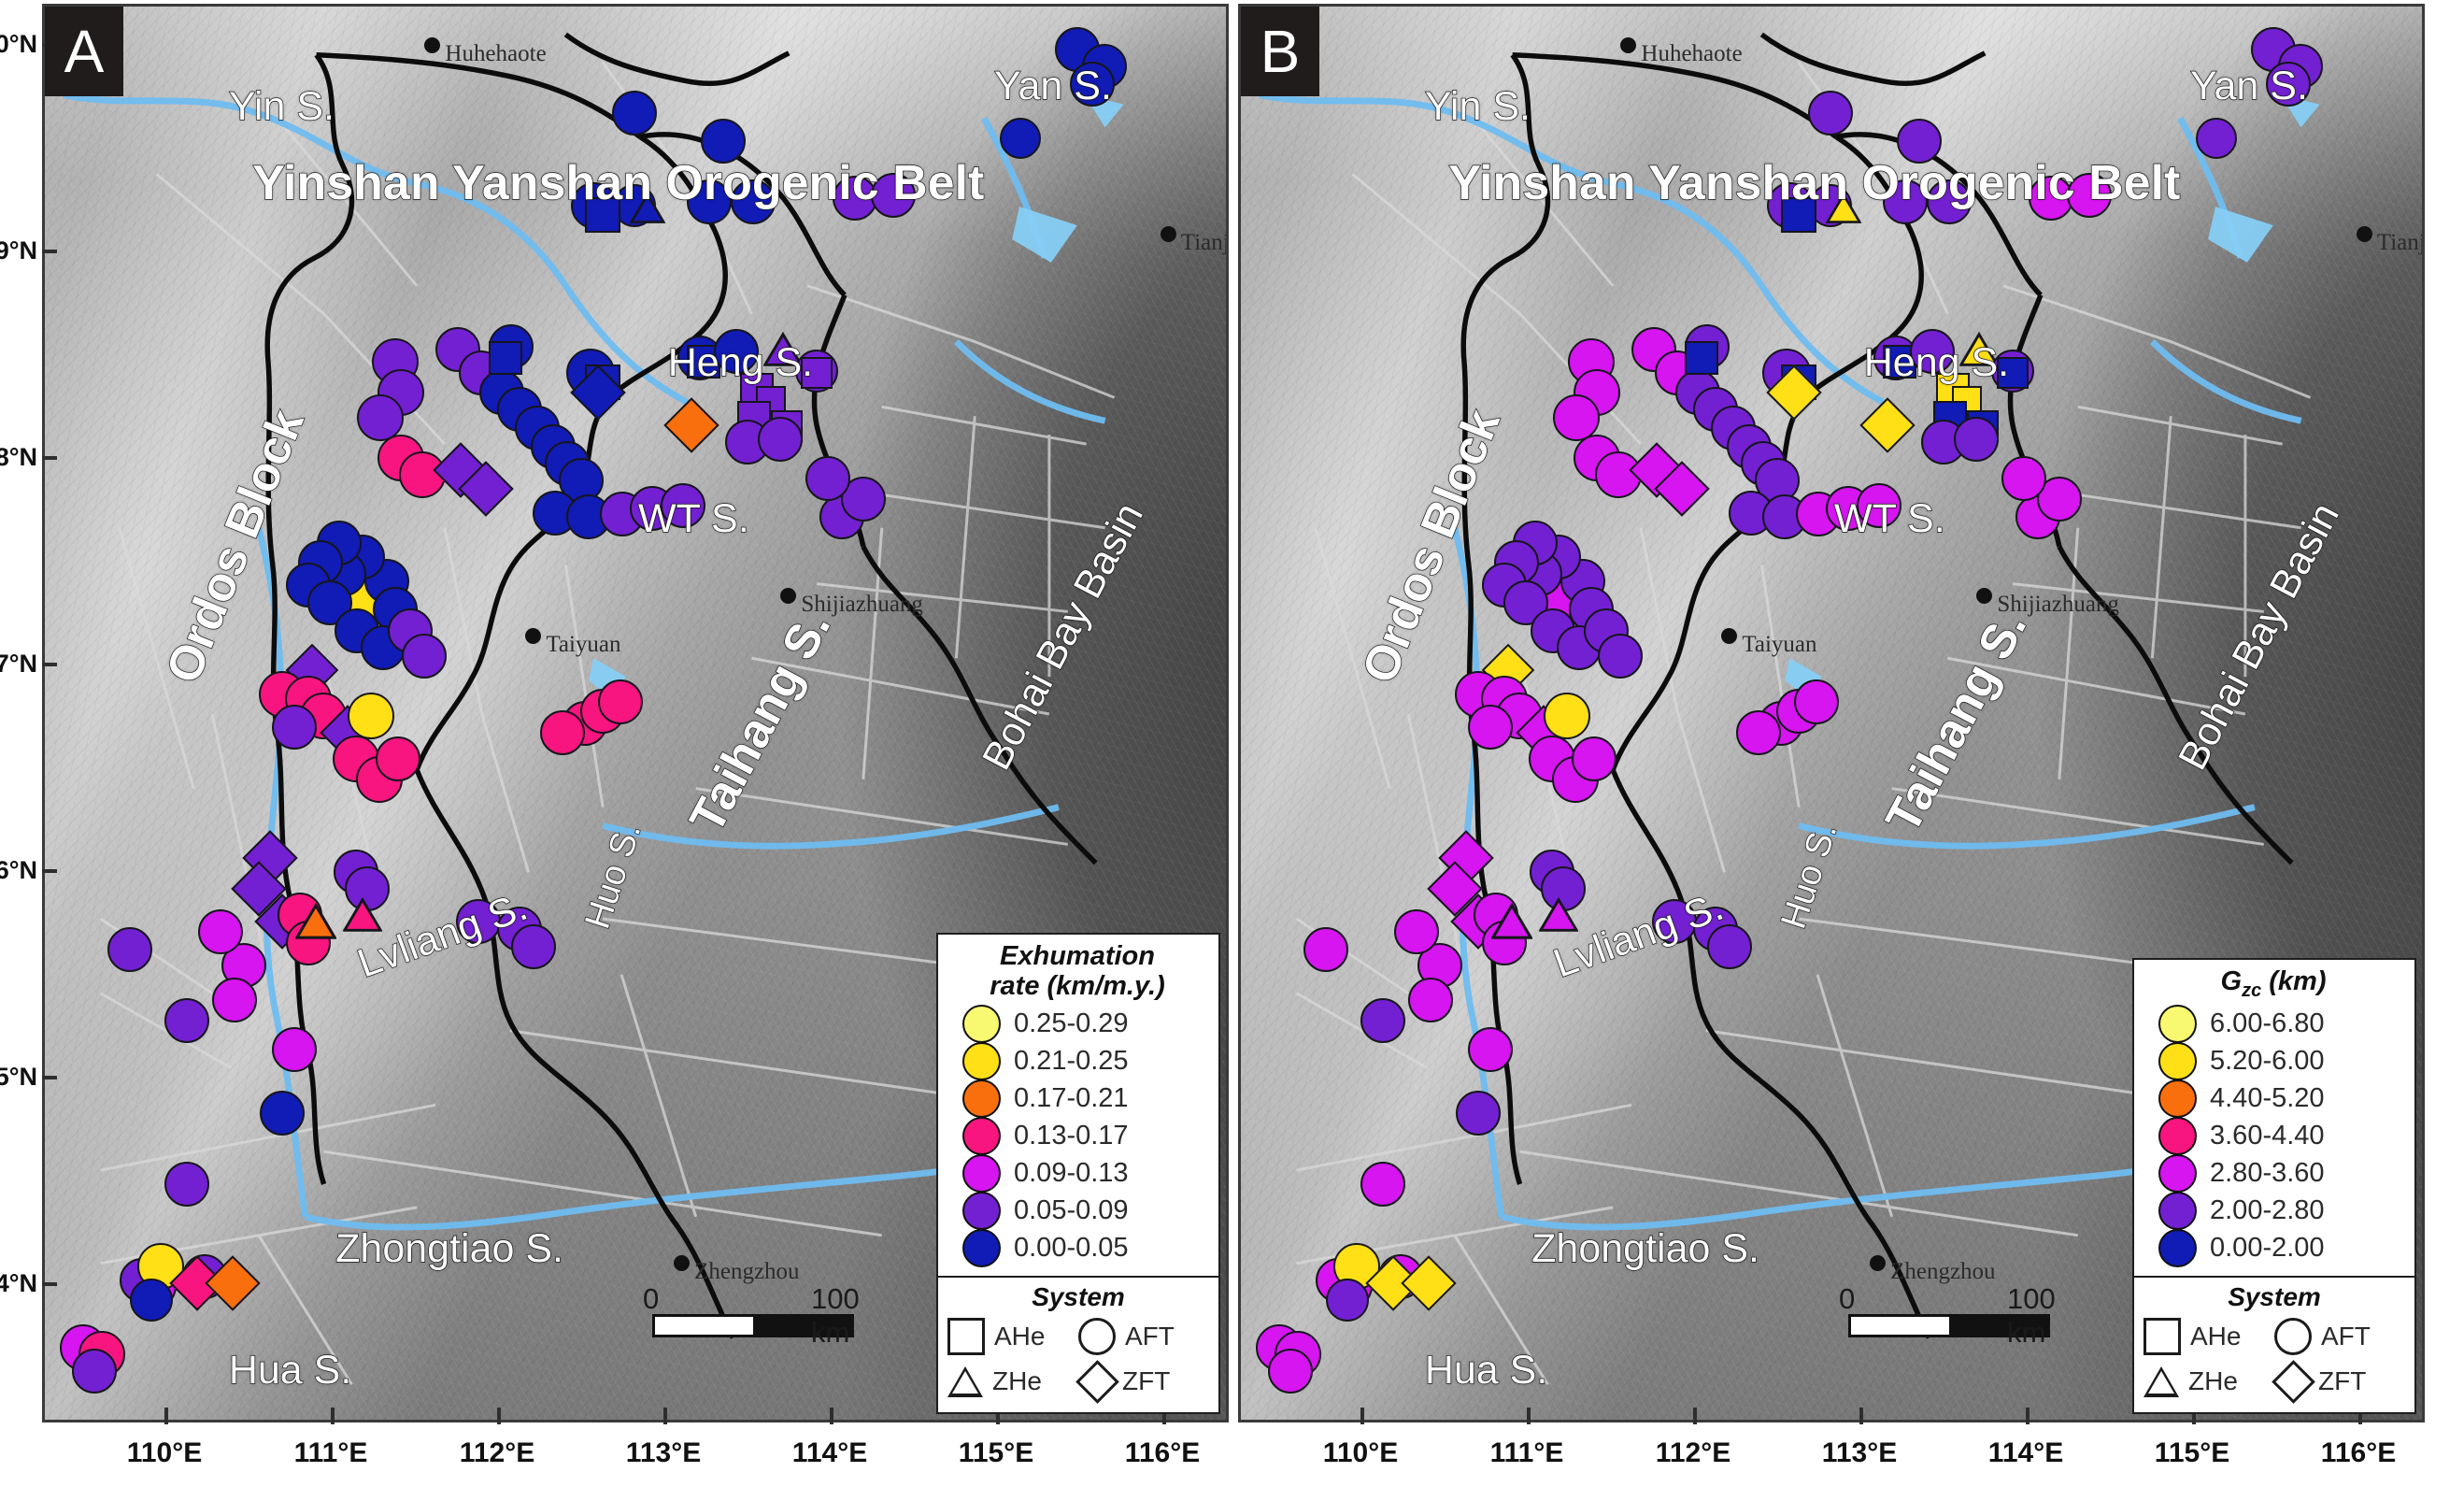 The image size is (2464, 1501). What do you see at coordinates (2273, 1210) in the screenshot?
I see `legend-class-row: 2.00-2.80` at bounding box center [2273, 1210].